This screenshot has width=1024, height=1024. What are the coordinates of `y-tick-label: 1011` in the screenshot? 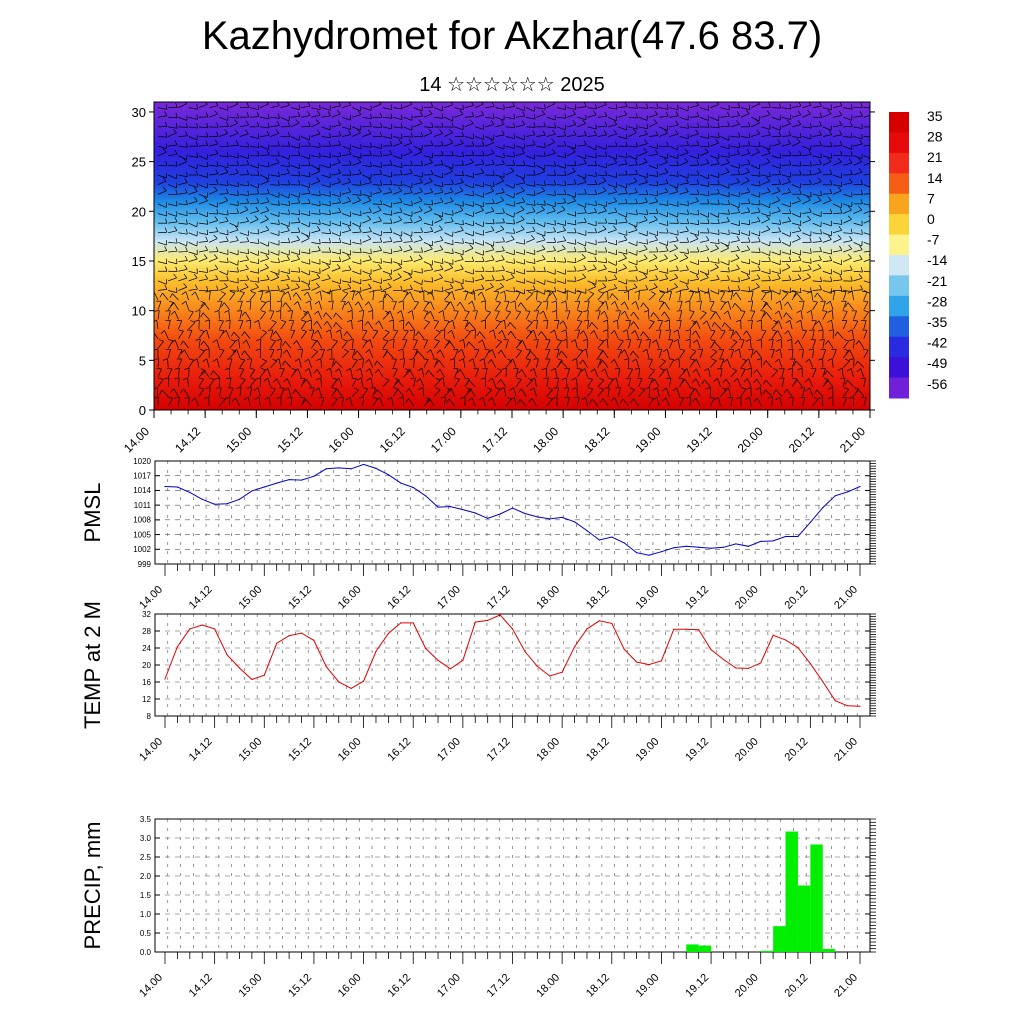 It's located at (143, 505).